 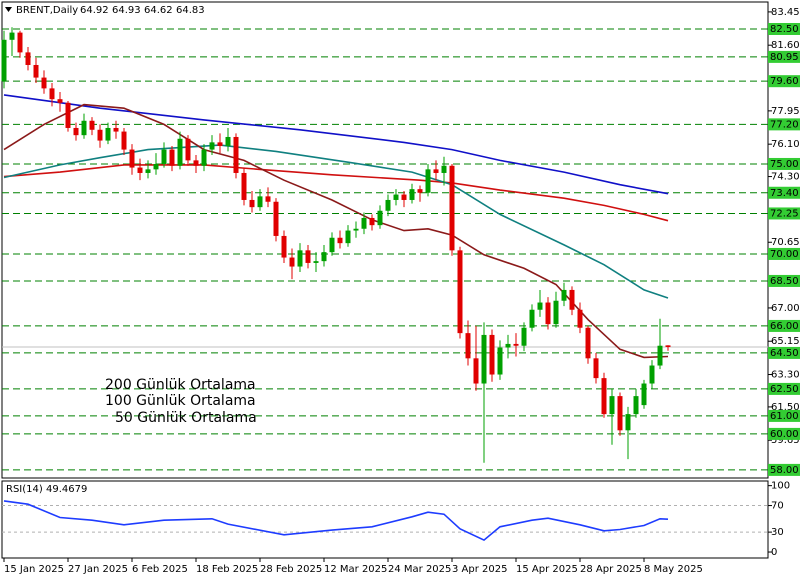 I want to click on x-tick-label: 24 Mar 2025, so click(x=419, y=569).